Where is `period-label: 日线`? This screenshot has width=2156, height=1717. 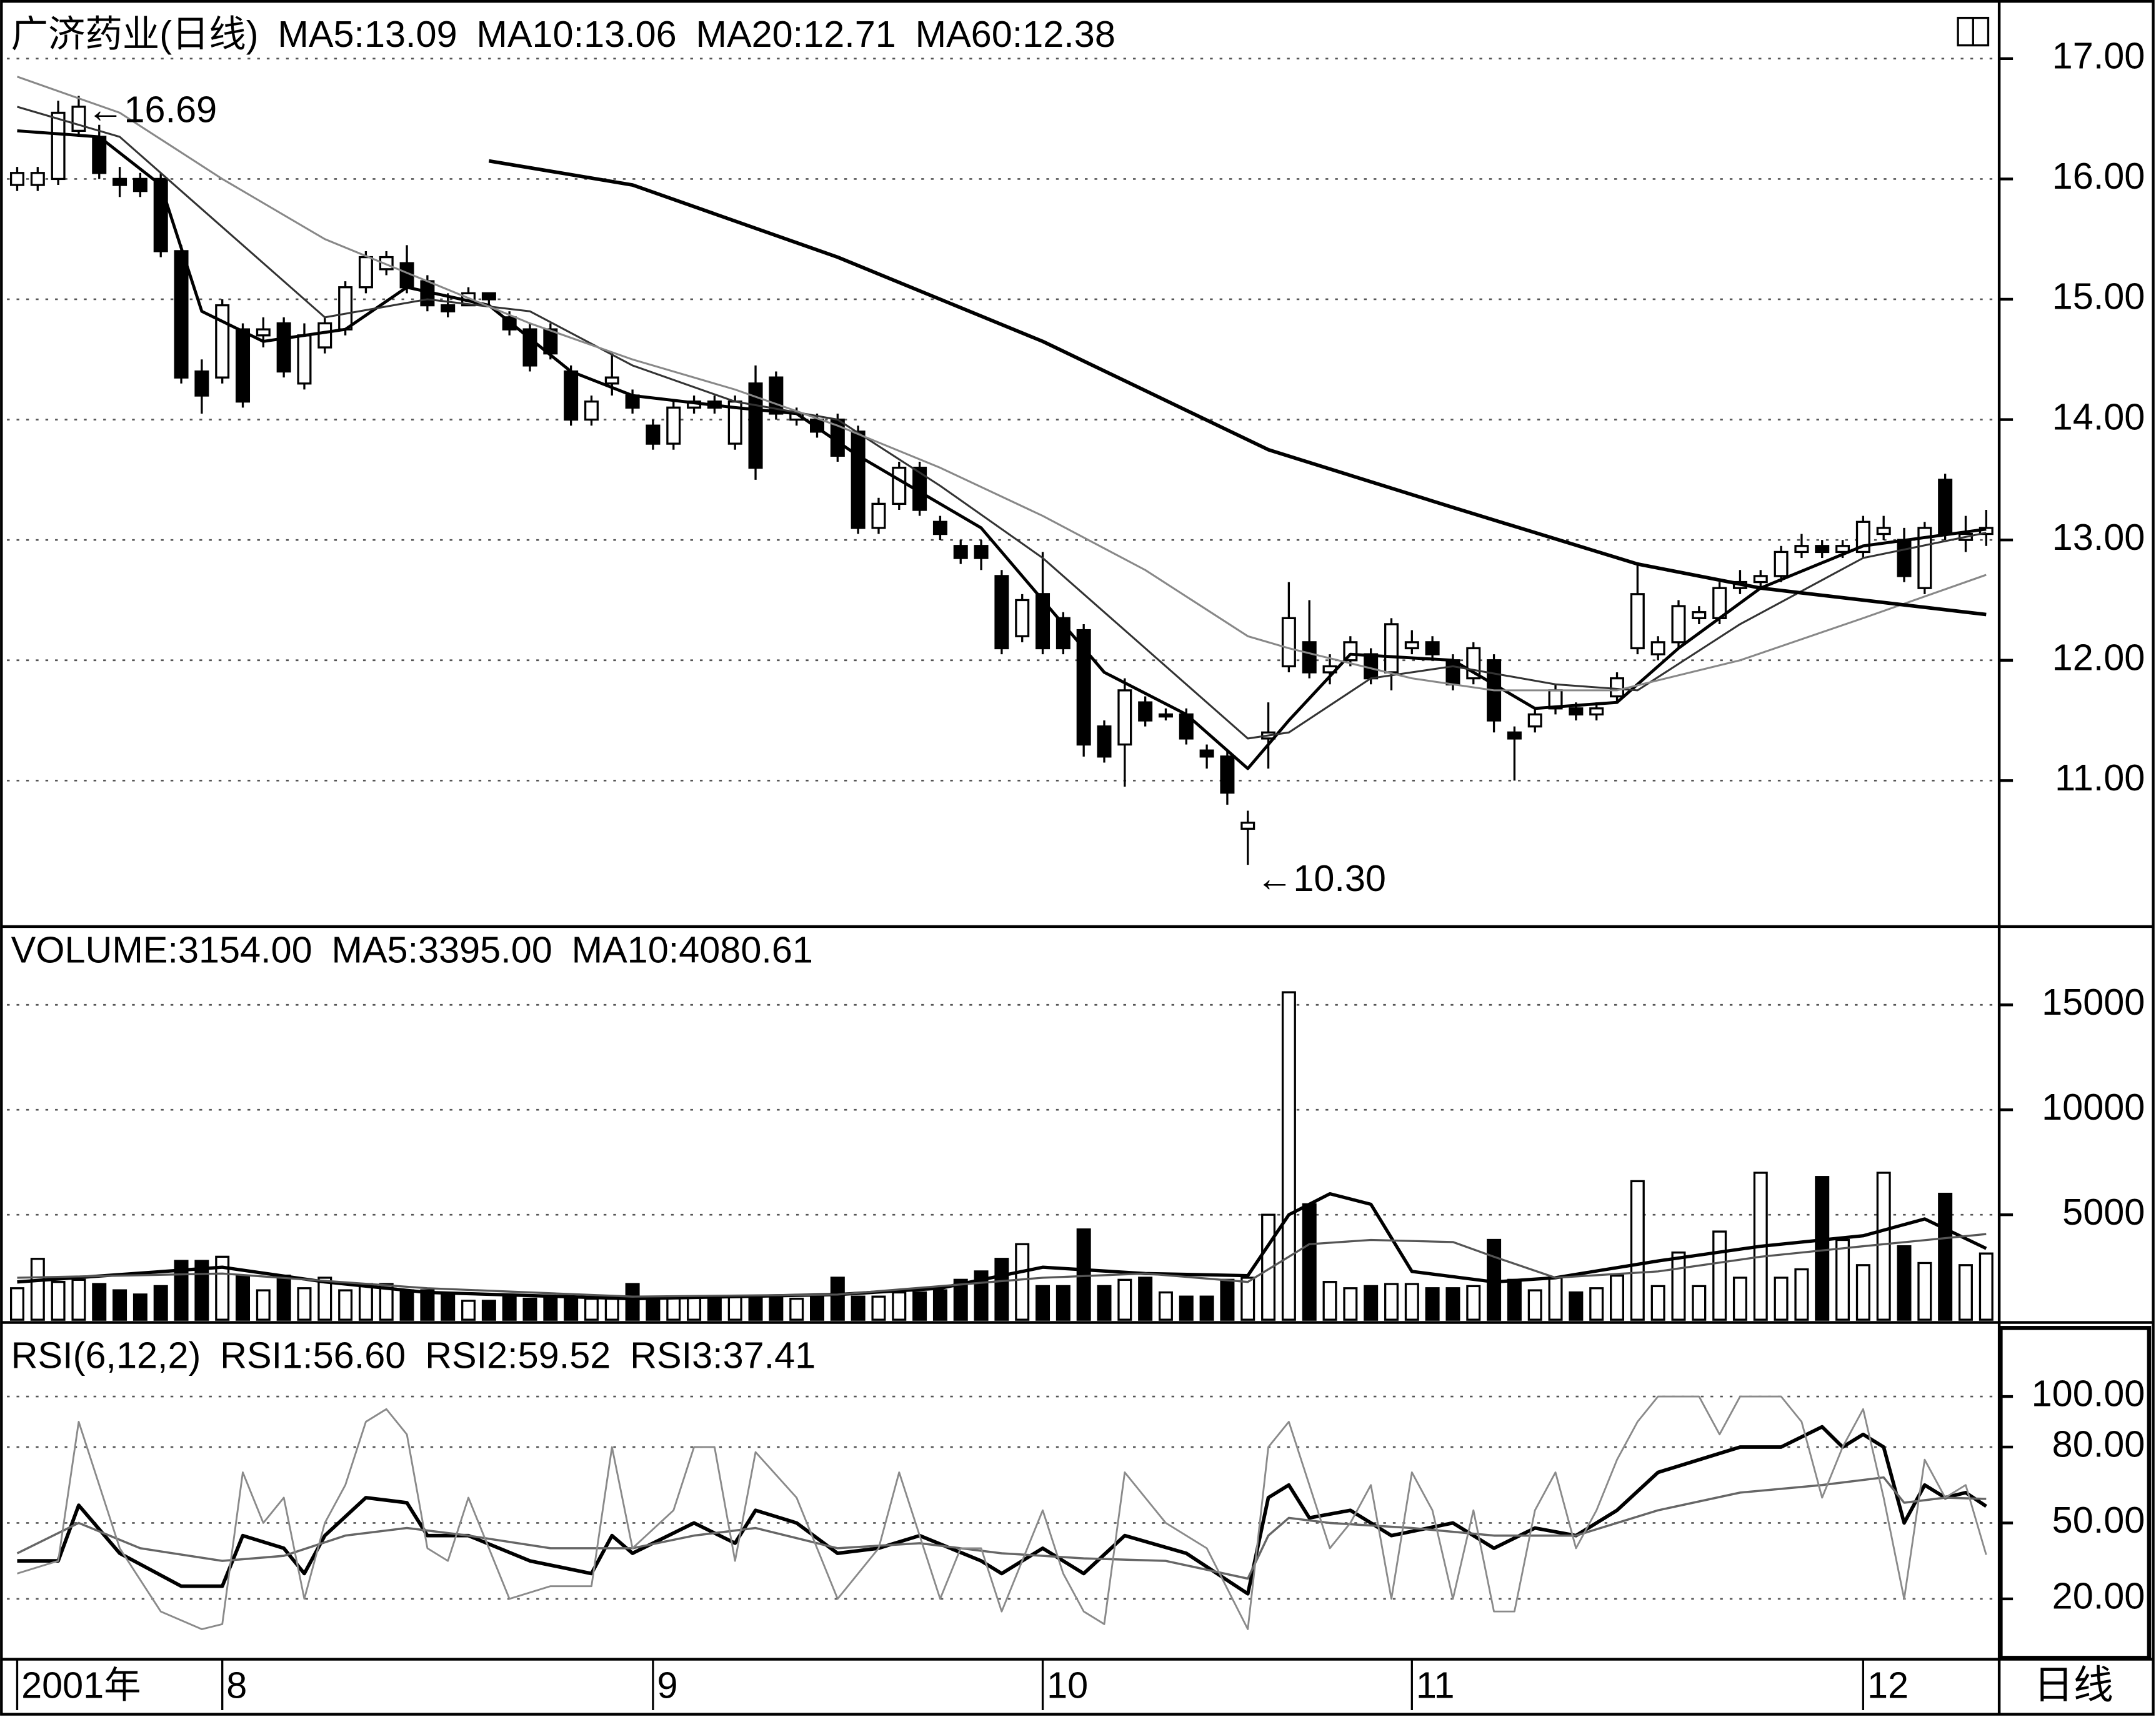 period-label: 日线 is located at coordinates (2074, 1685).